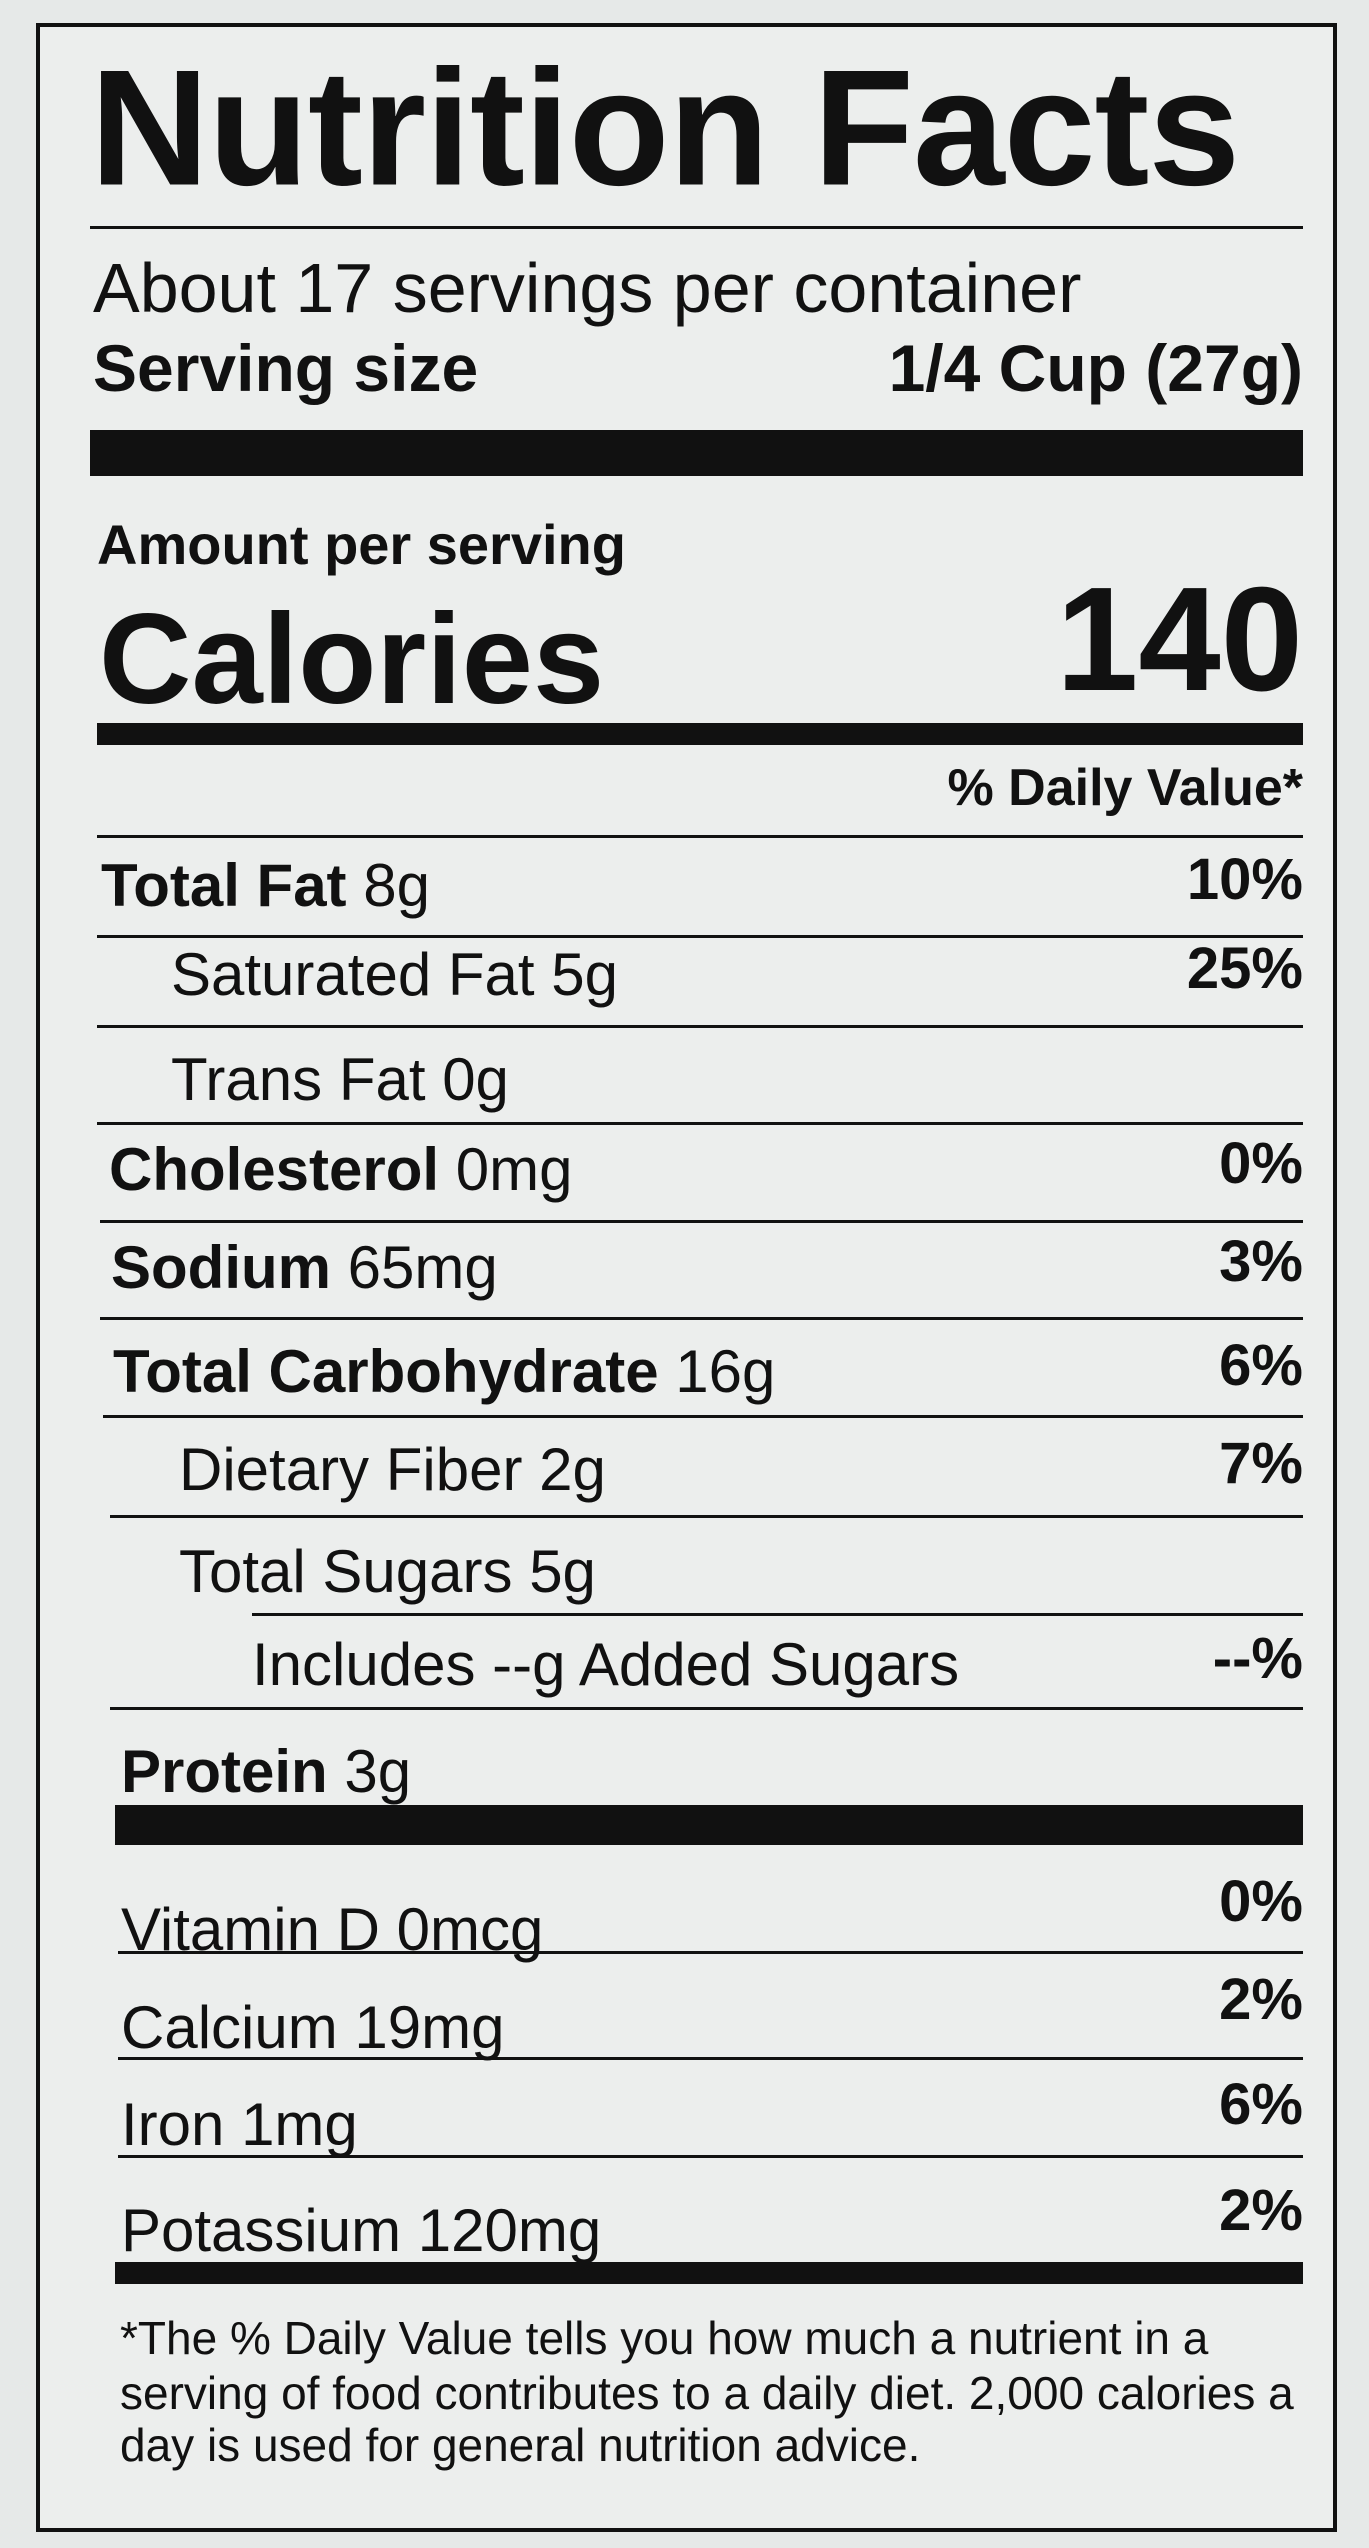 Image resolution: width=1369 pixels, height=2548 pixels. I want to click on vitamin-amount: 19mg, so click(429, 2027).